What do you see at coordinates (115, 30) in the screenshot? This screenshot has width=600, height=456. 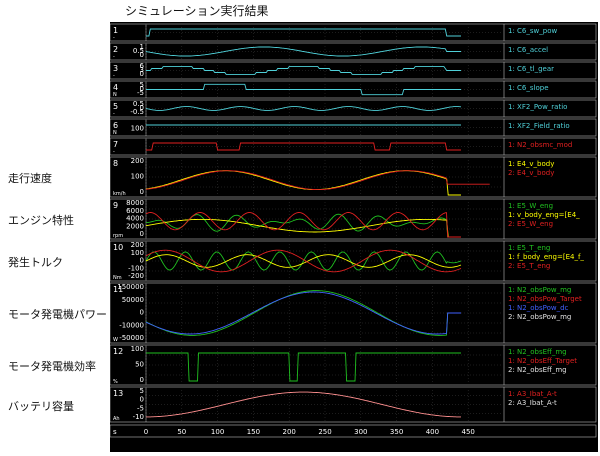 I see `panel-index: 1` at bounding box center [115, 30].